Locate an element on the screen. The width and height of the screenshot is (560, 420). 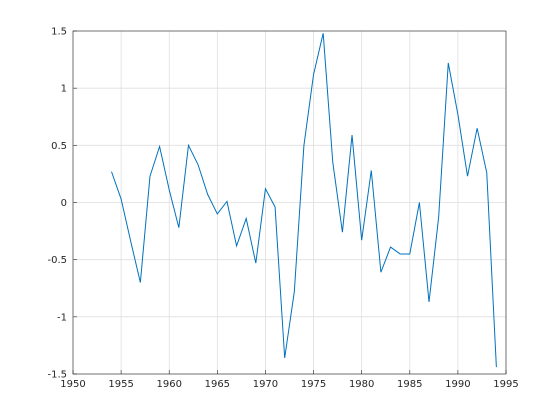
x-tick-label: 1950 is located at coordinates (72, 384).